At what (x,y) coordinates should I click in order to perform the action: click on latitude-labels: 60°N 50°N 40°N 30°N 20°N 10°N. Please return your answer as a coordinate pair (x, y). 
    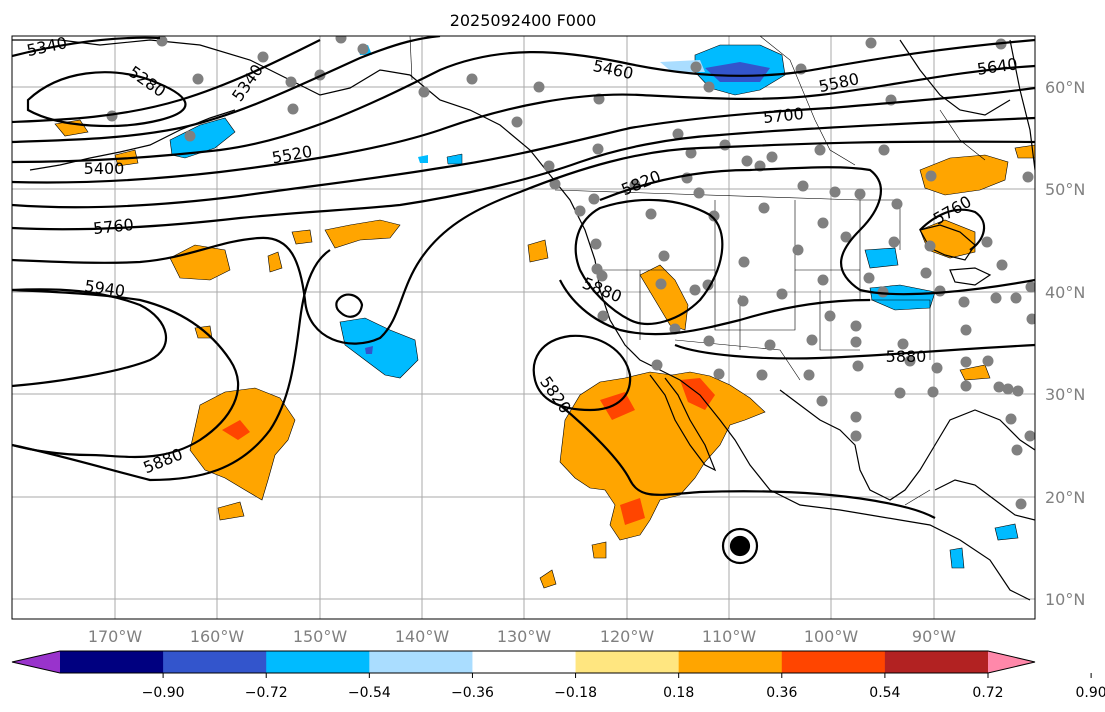
    Looking at the image, I should click on (1065, 343).